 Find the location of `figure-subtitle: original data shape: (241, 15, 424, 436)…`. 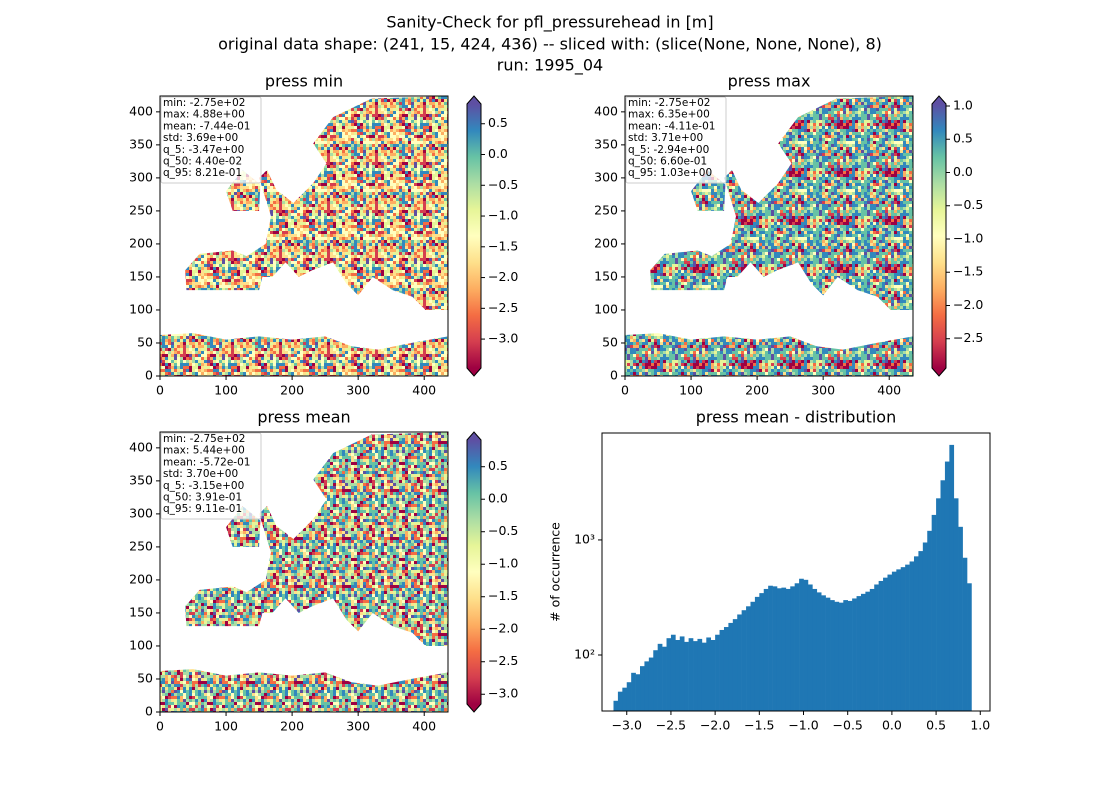

figure-subtitle: original data shape: (241, 15, 424, 436)… is located at coordinates (550, 44).